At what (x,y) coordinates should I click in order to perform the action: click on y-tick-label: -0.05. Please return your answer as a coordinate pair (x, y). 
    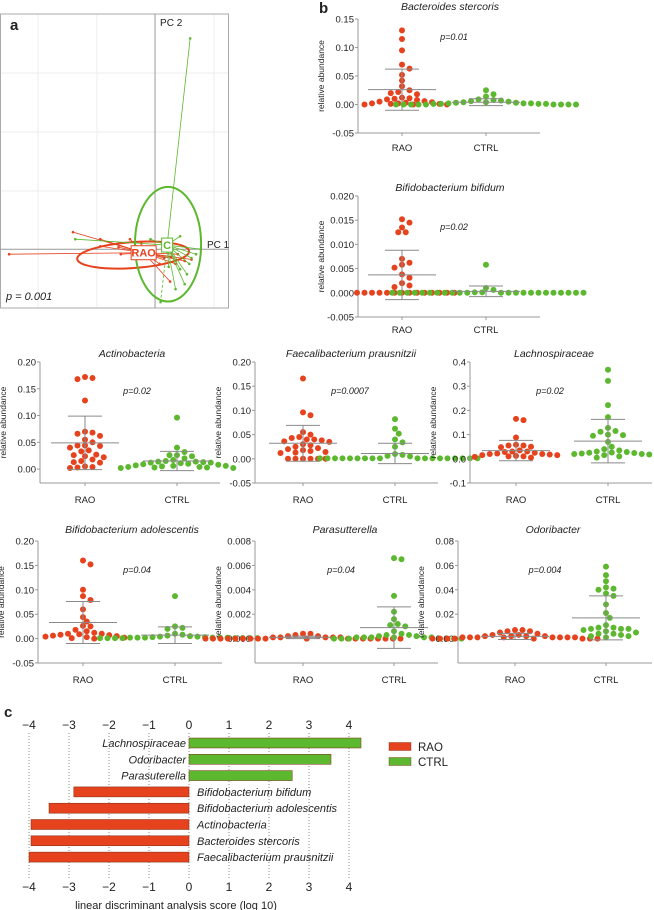
    Looking at the image, I should click on (23, 664).